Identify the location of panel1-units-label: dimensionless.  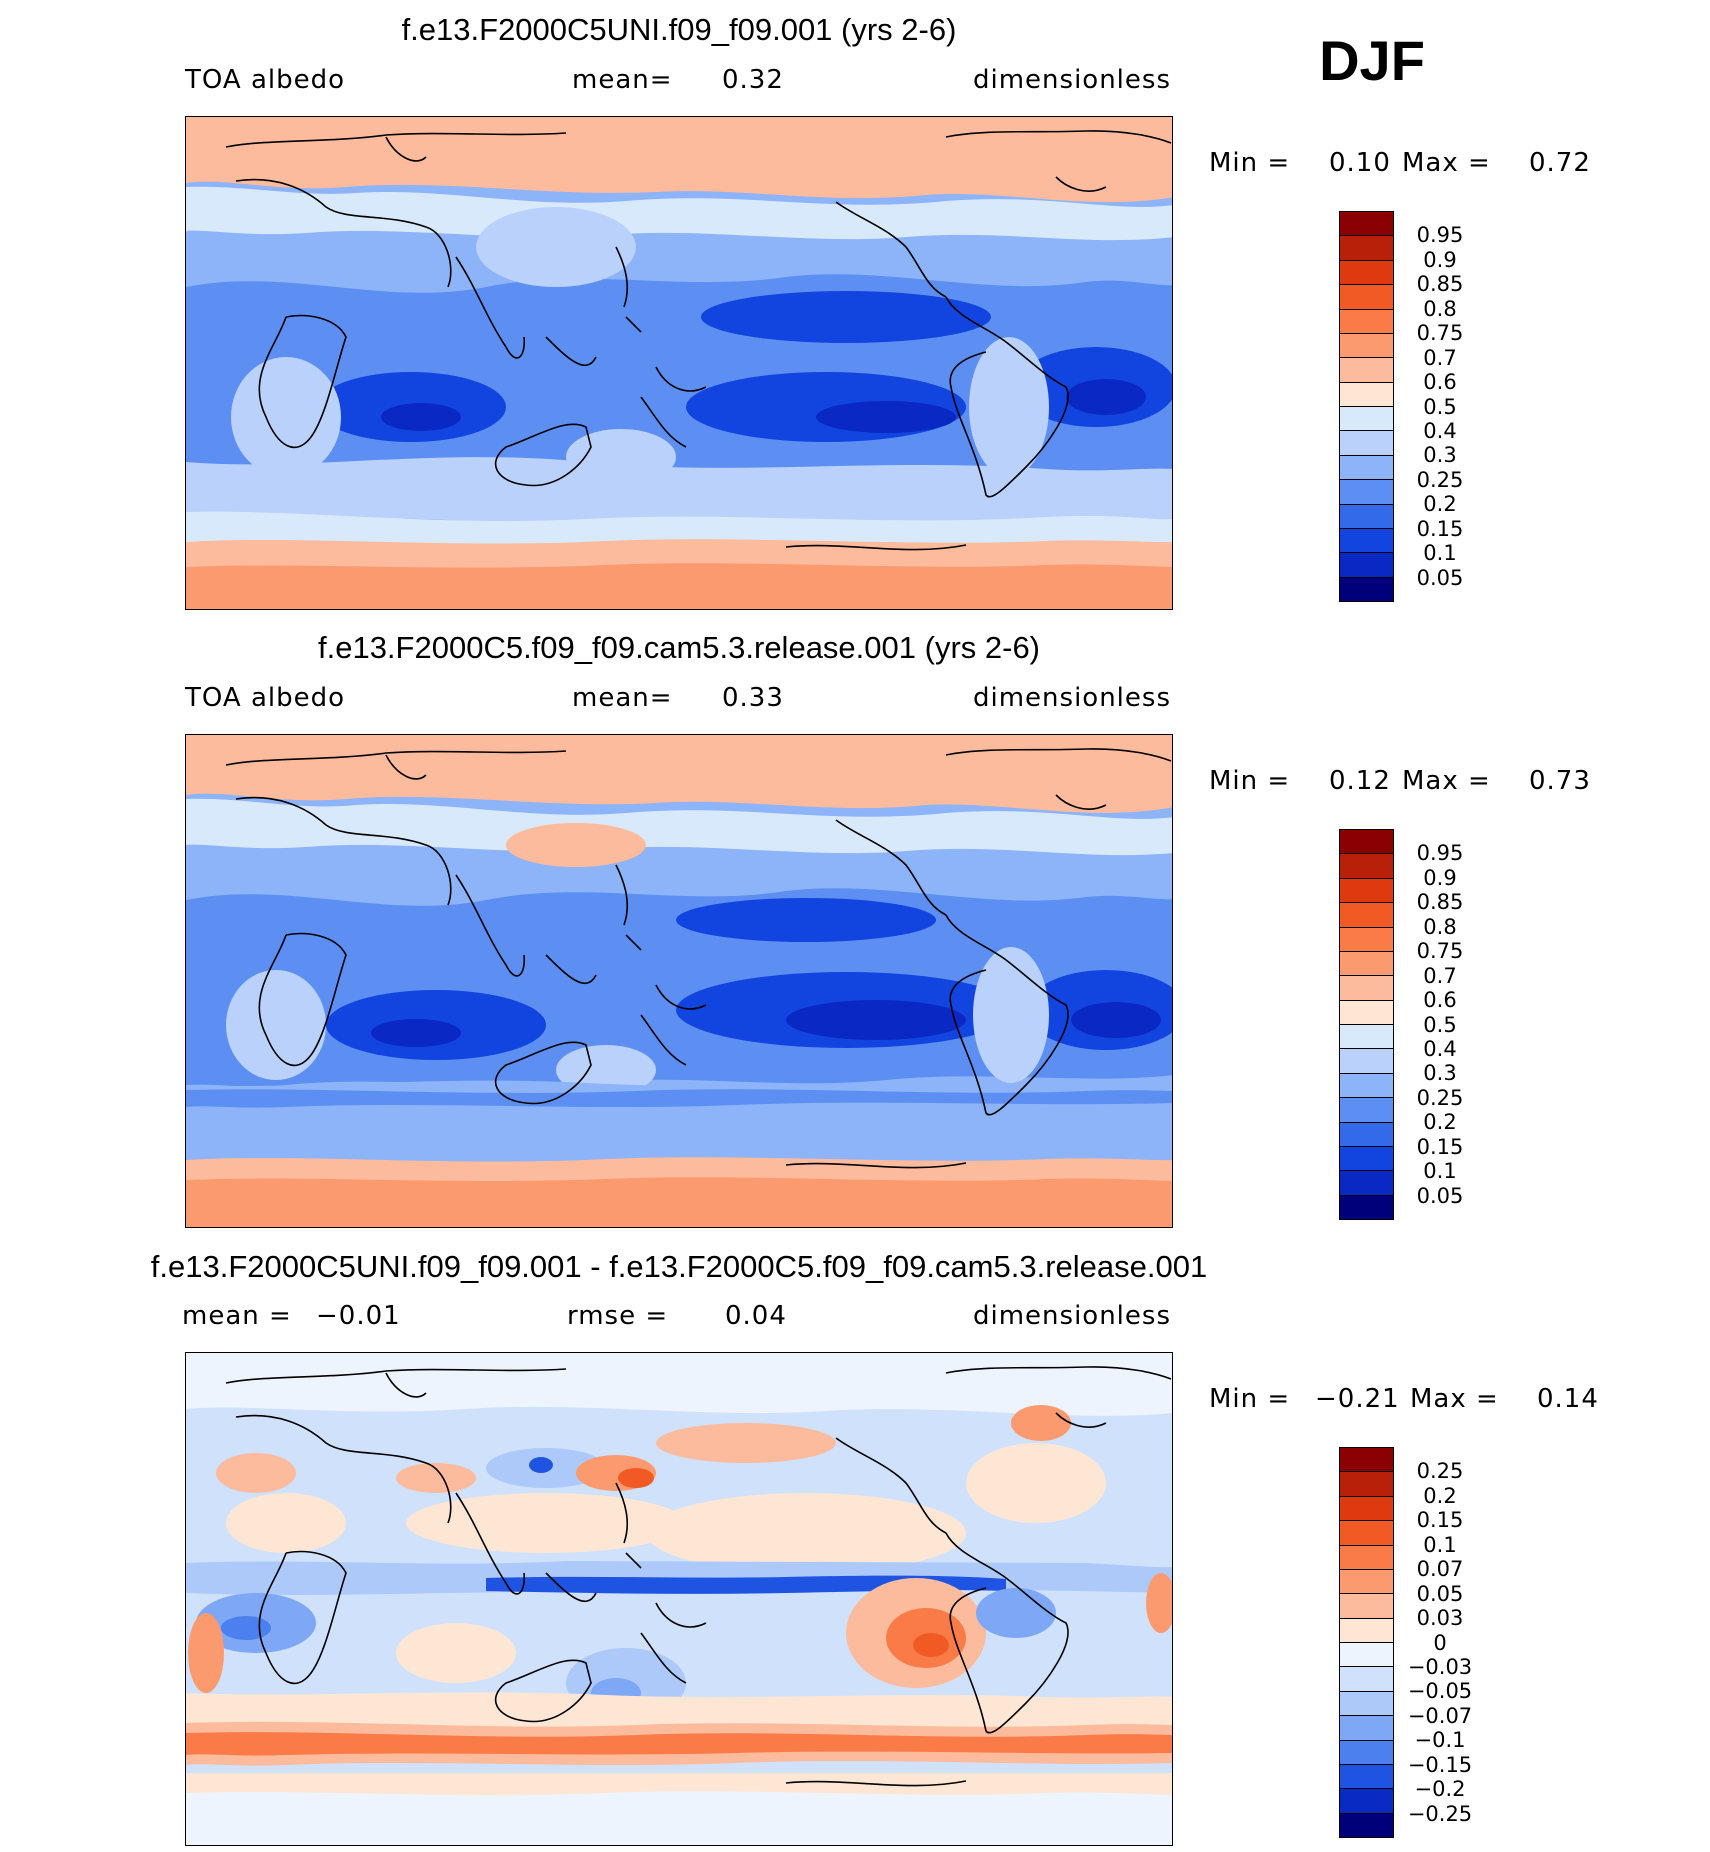
(1072, 80).